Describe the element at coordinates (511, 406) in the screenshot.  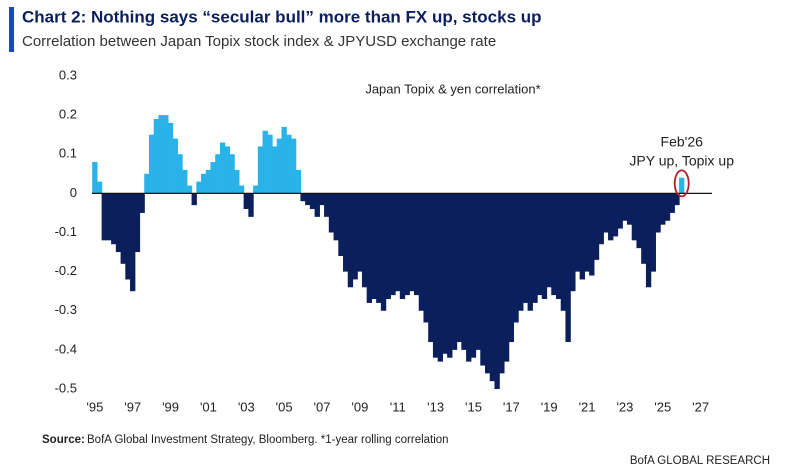
I see `x-tick-label: '17` at that location.